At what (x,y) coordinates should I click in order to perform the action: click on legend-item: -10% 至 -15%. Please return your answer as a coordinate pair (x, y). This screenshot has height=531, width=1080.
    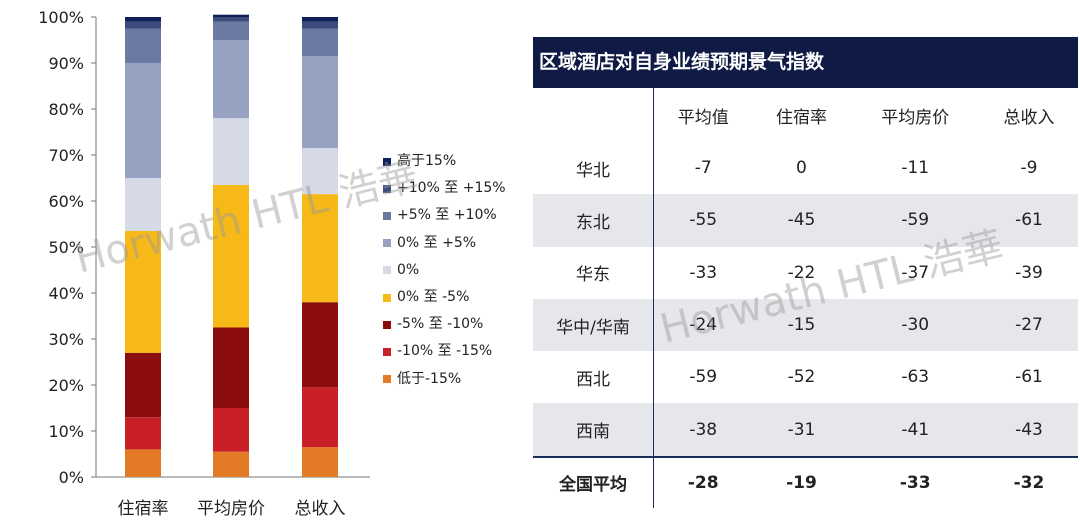
    Looking at the image, I should click on (444, 351).